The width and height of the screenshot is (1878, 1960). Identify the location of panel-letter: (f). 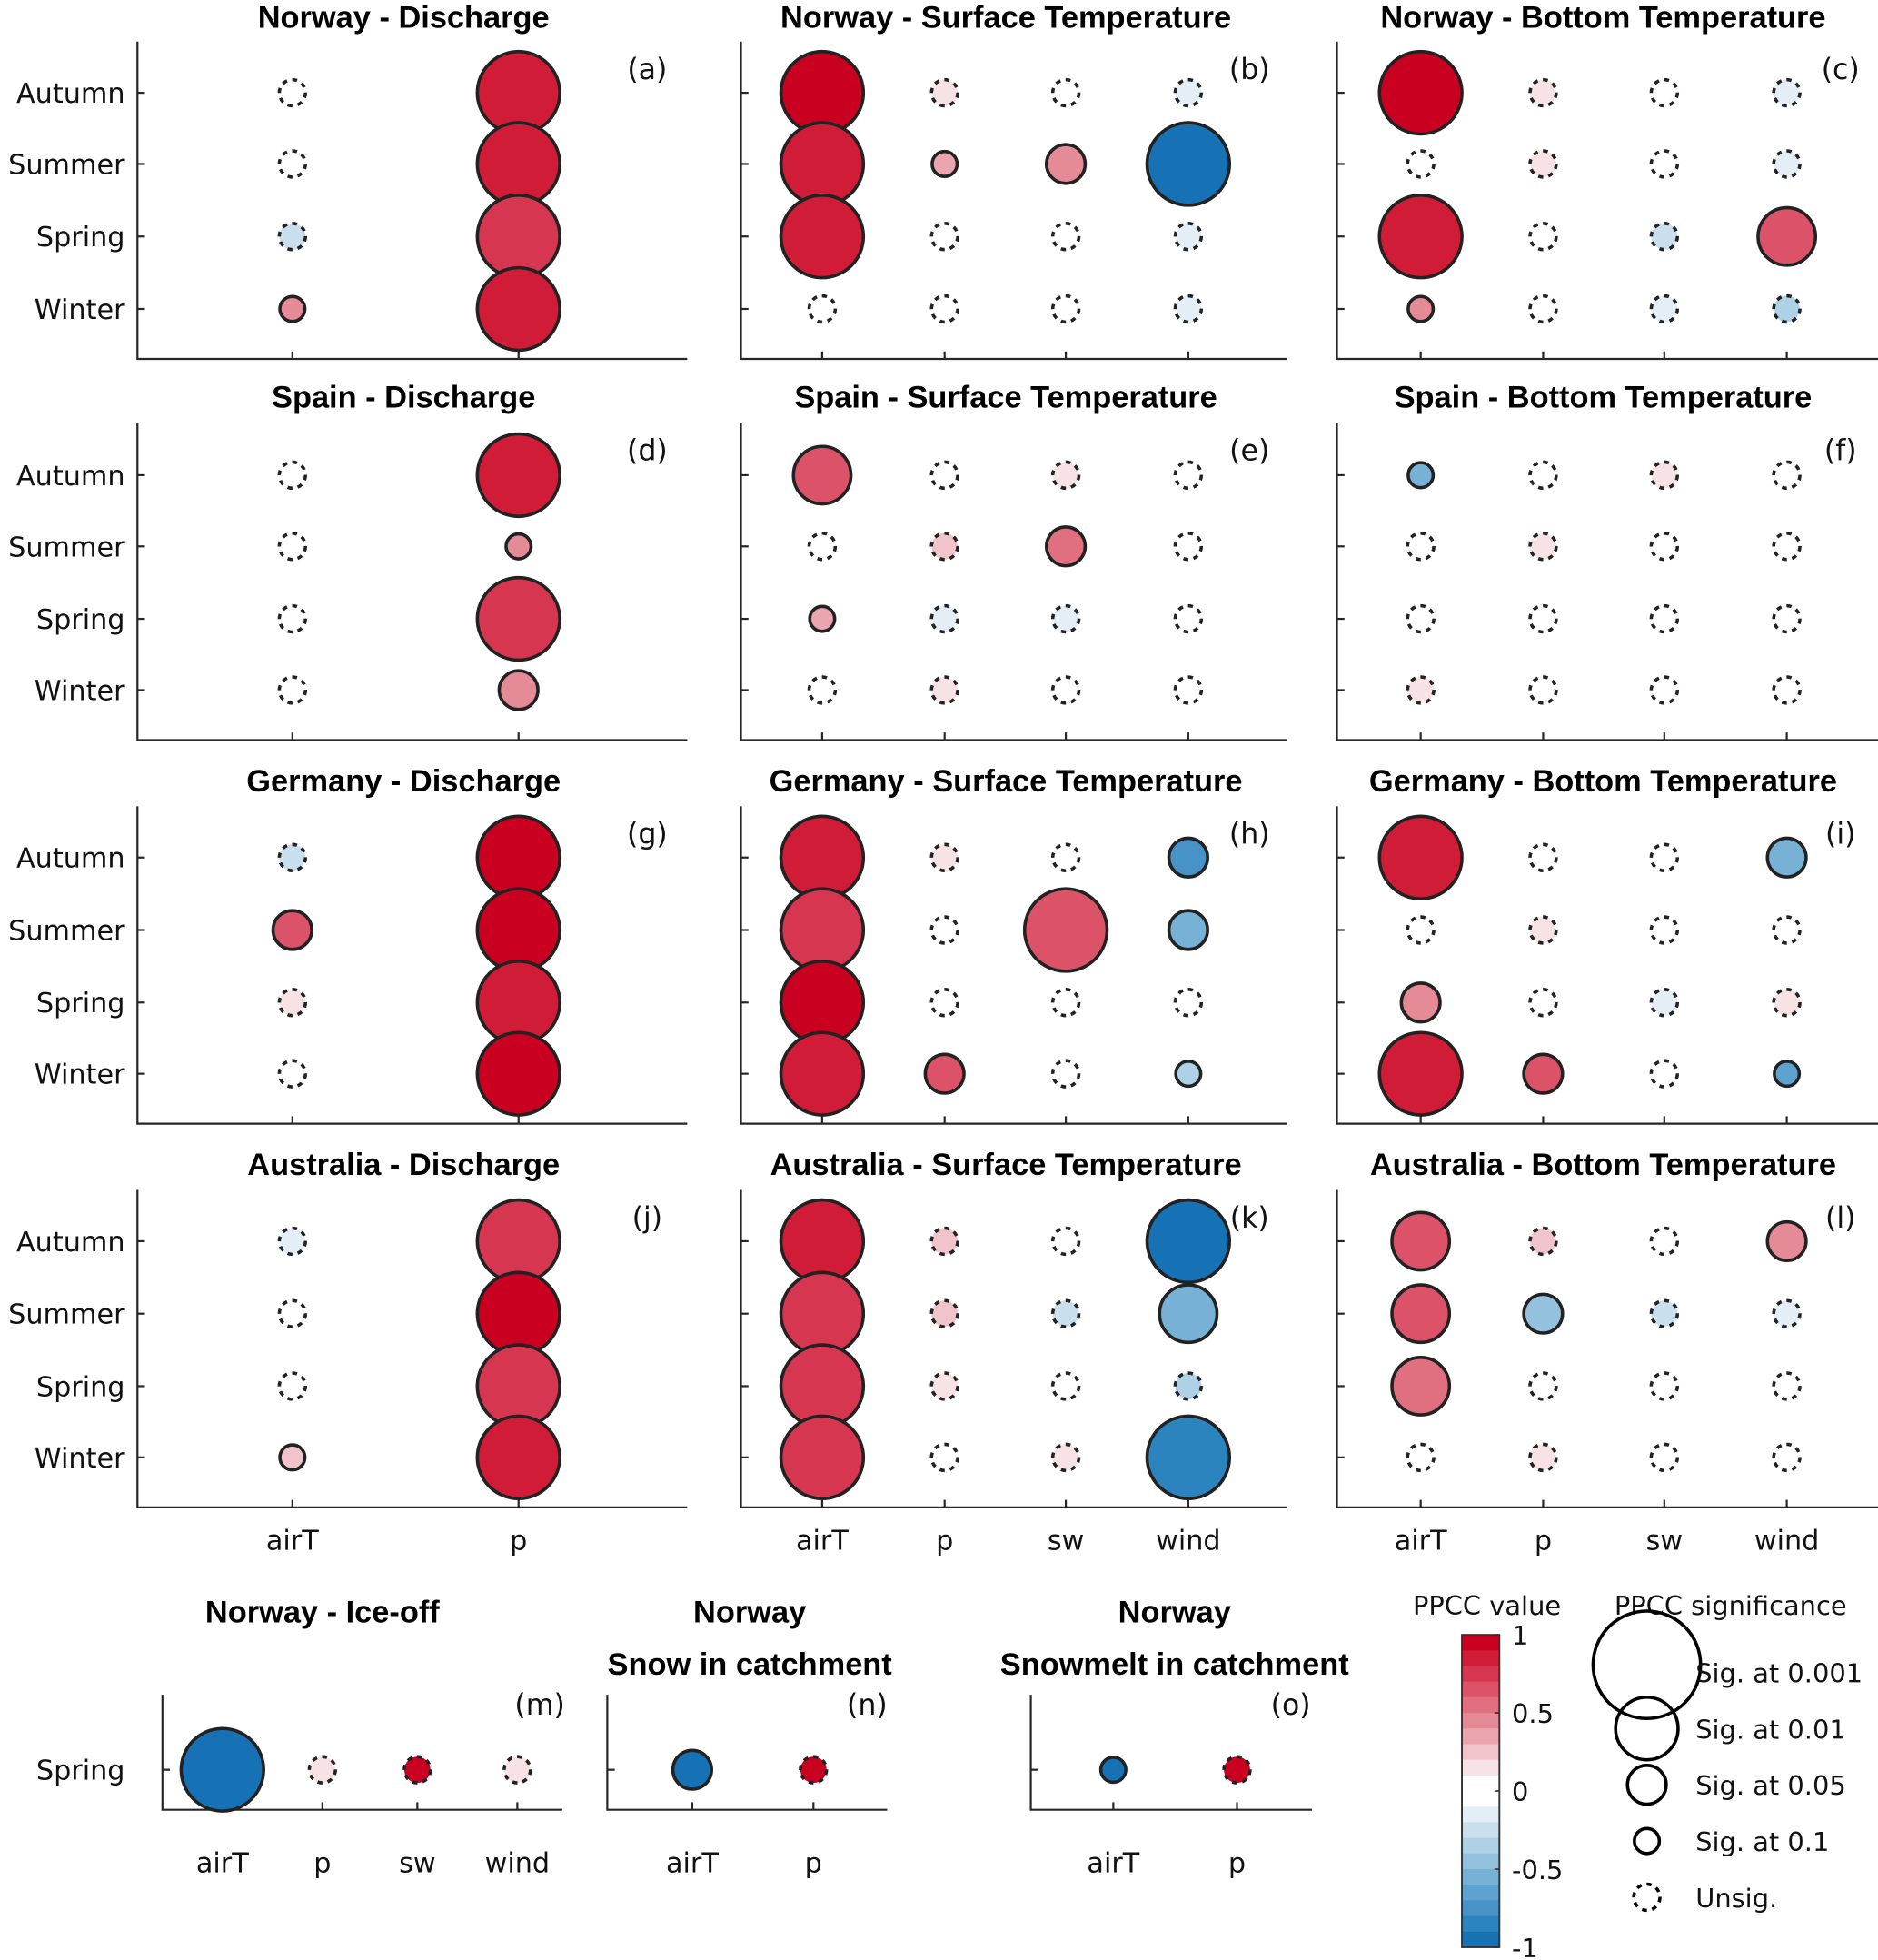
(1840, 450).